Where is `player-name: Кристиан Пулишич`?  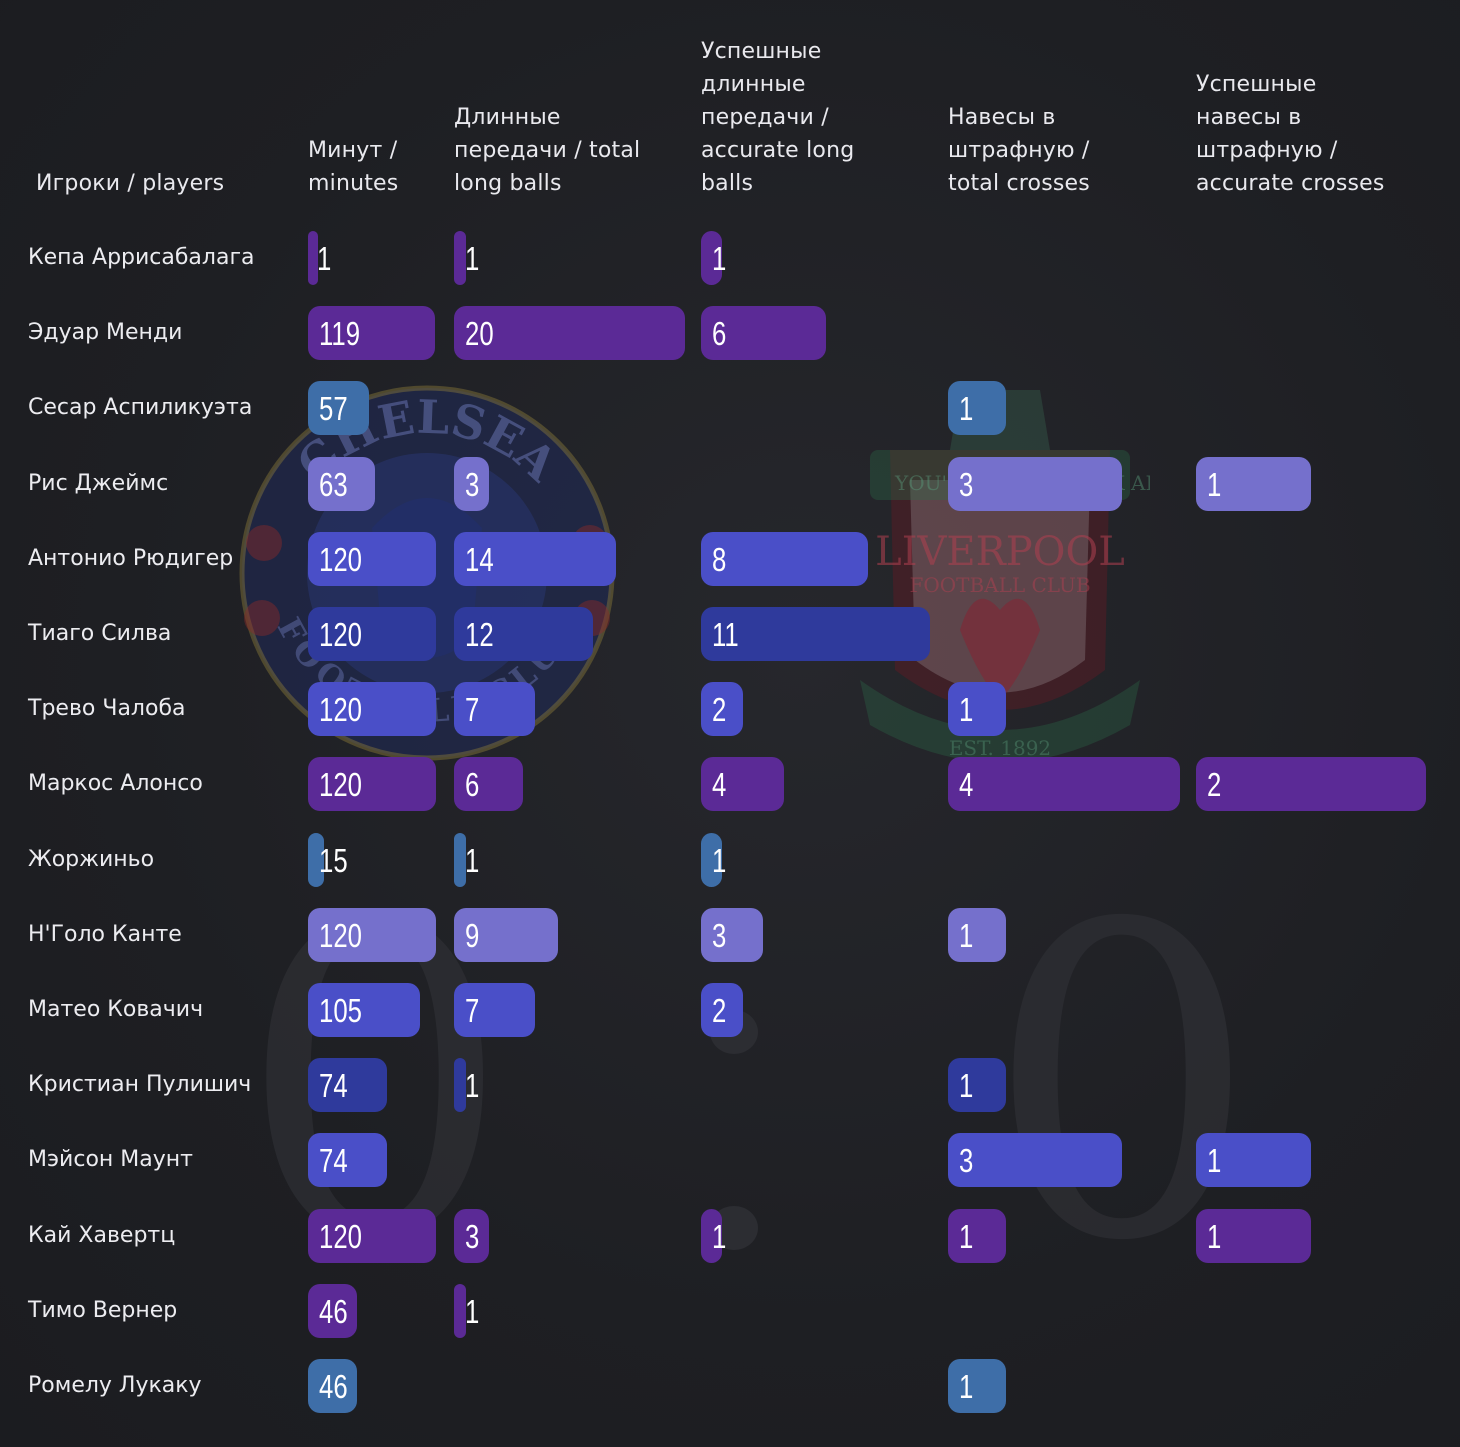 player-name: Кристиан Пулишич is located at coordinates (140, 1084).